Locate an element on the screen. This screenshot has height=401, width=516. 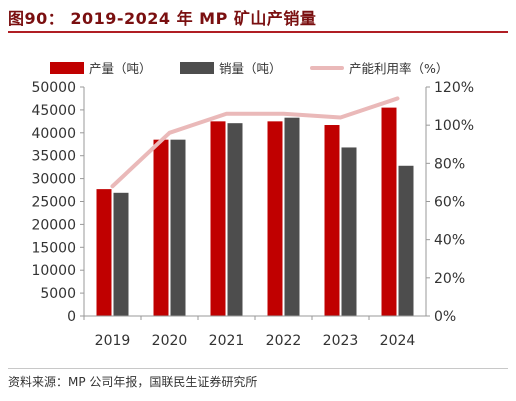
y-right-tick-label: 100% is located at coordinates (454, 126).